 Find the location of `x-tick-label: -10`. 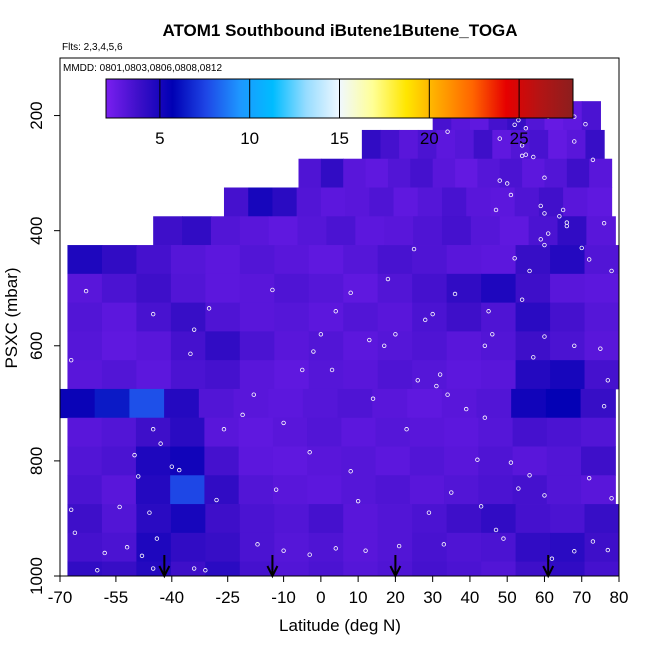

x-tick-label: -10 is located at coordinates (283, 597).